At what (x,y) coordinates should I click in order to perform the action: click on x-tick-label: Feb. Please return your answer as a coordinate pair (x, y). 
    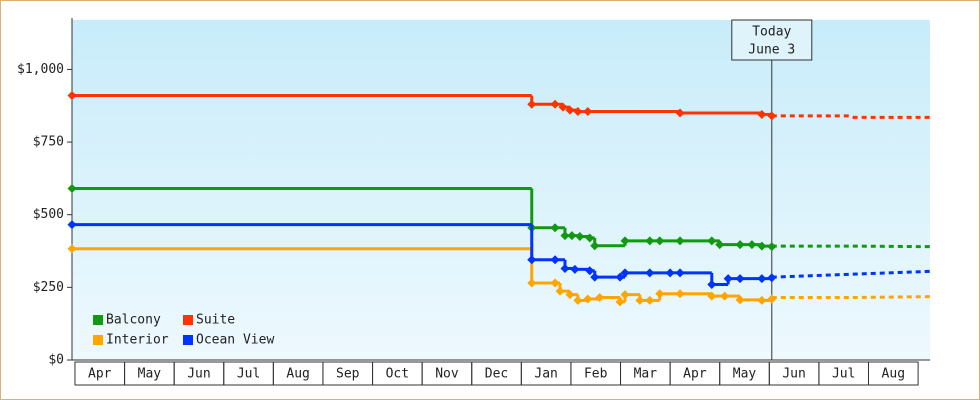
    Looking at the image, I should click on (596, 374).